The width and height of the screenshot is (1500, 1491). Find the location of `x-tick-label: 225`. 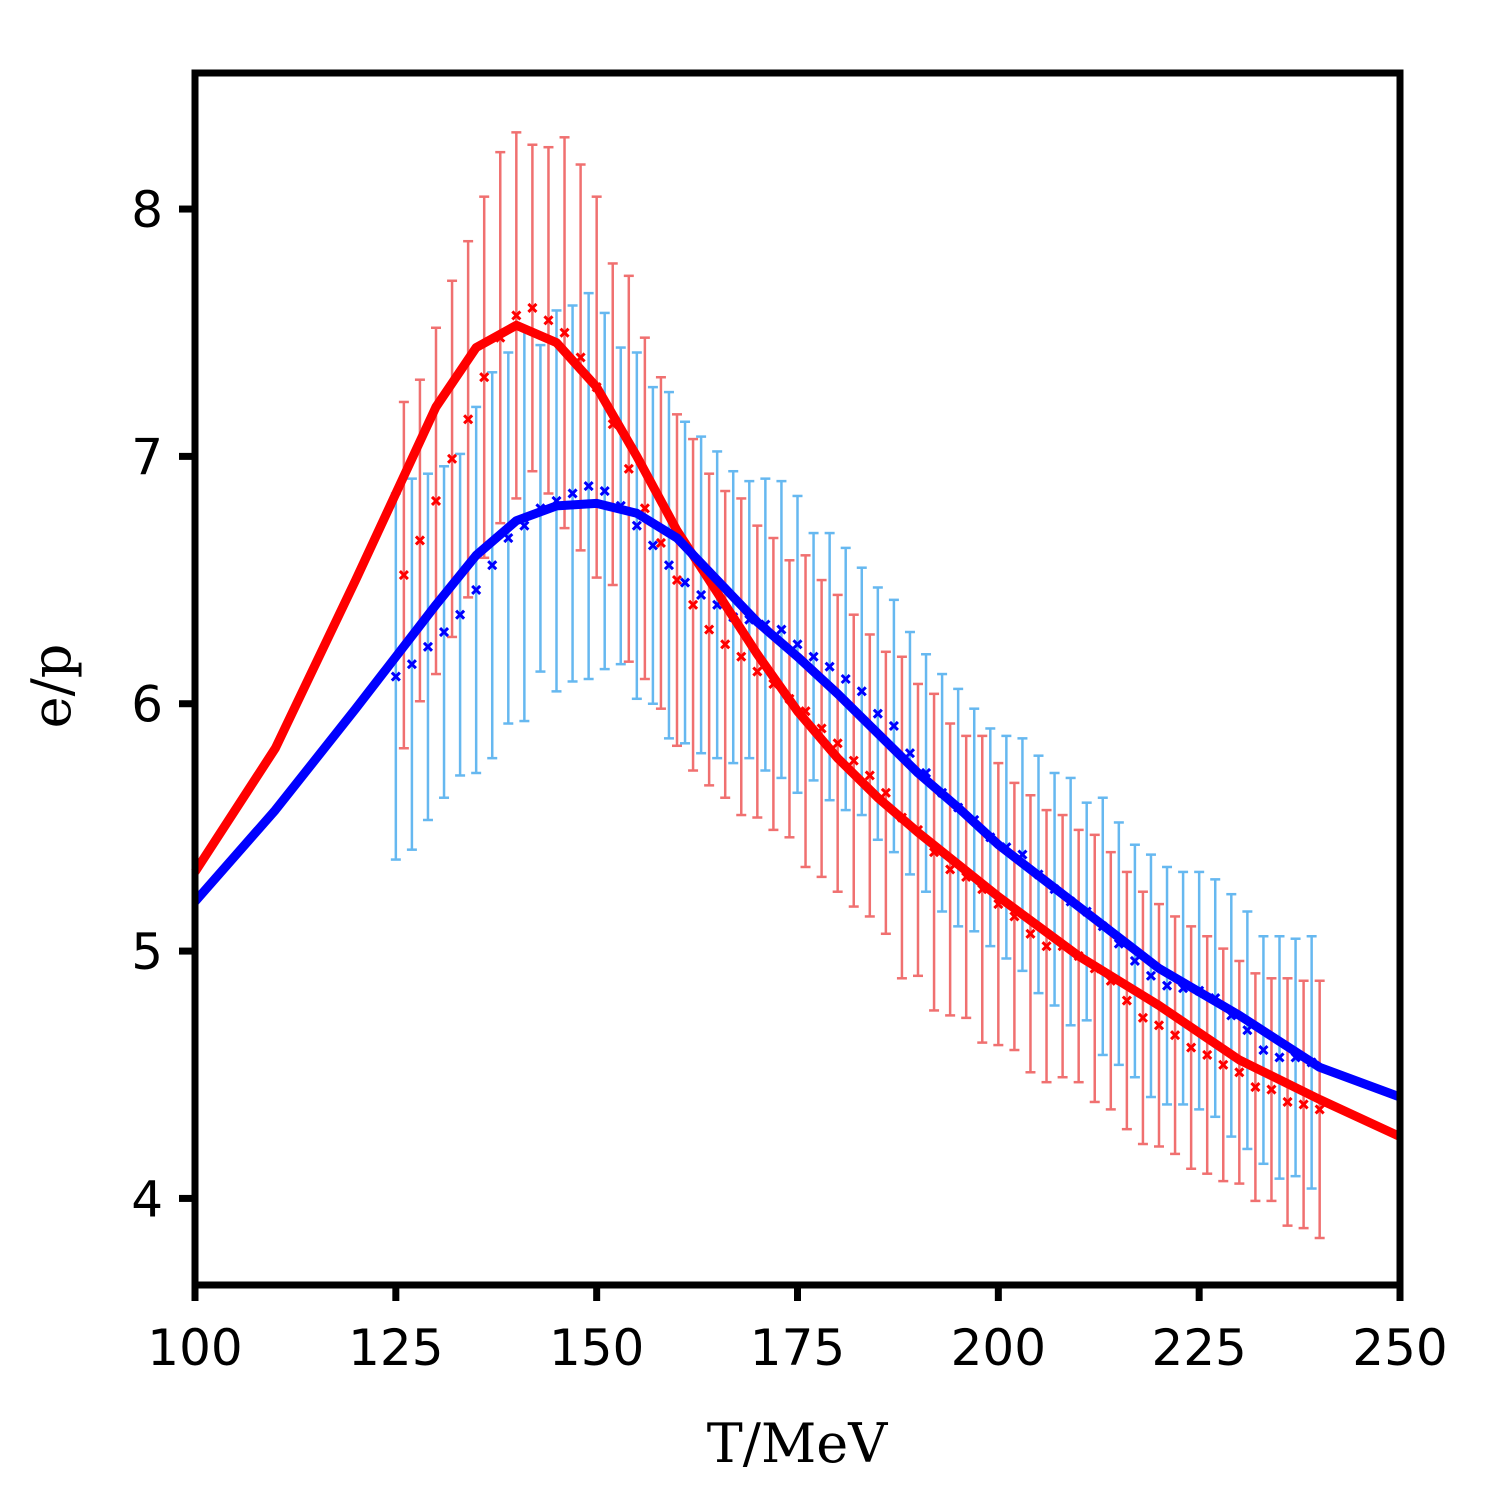

x-tick-label: 225 is located at coordinates (1198, 1348).